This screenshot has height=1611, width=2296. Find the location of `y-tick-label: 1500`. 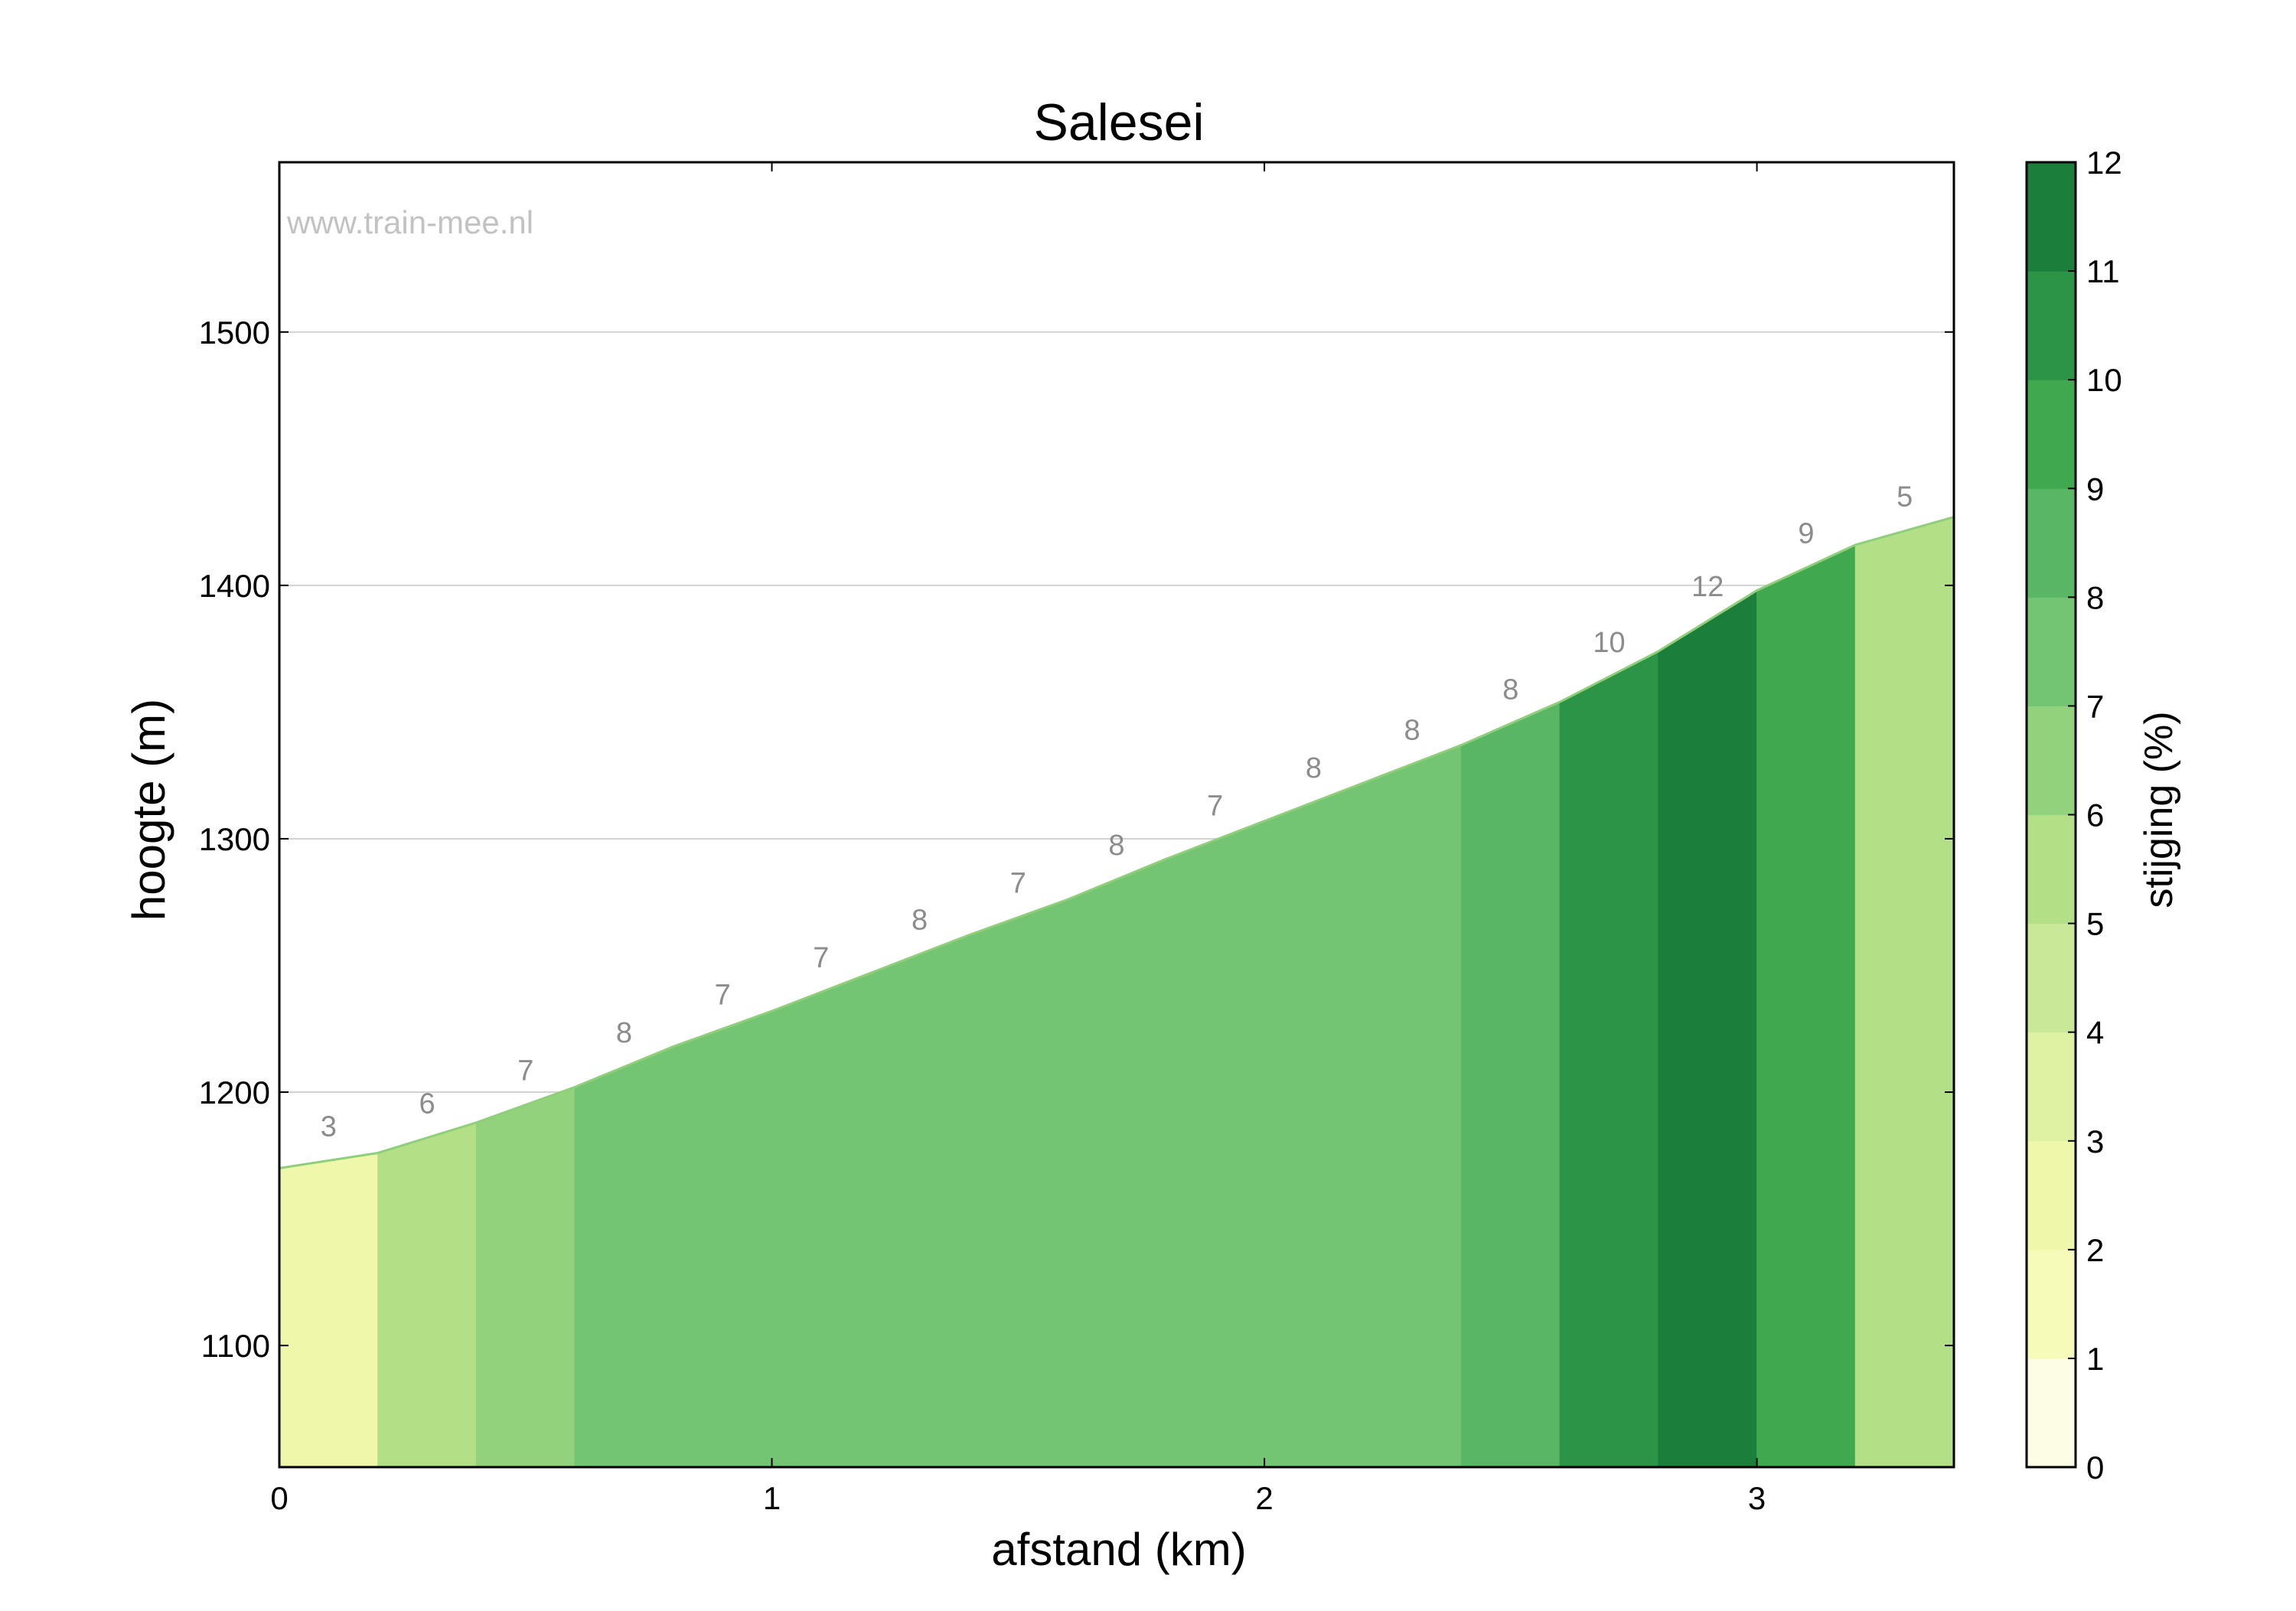

y-tick-label: 1500 is located at coordinates (234, 333).